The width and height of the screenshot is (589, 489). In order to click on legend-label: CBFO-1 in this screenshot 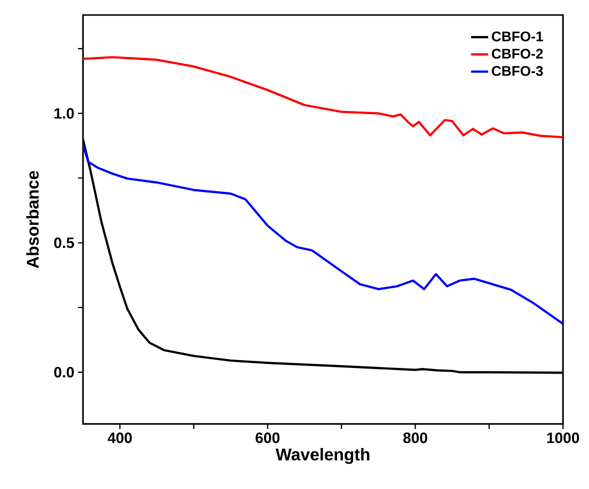, I will do `click(518, 36)`.